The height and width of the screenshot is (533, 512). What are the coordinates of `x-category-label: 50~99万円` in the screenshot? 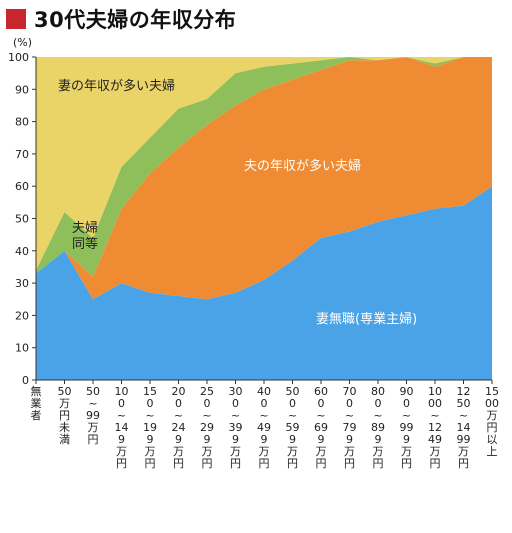 It's located at (93, 415).